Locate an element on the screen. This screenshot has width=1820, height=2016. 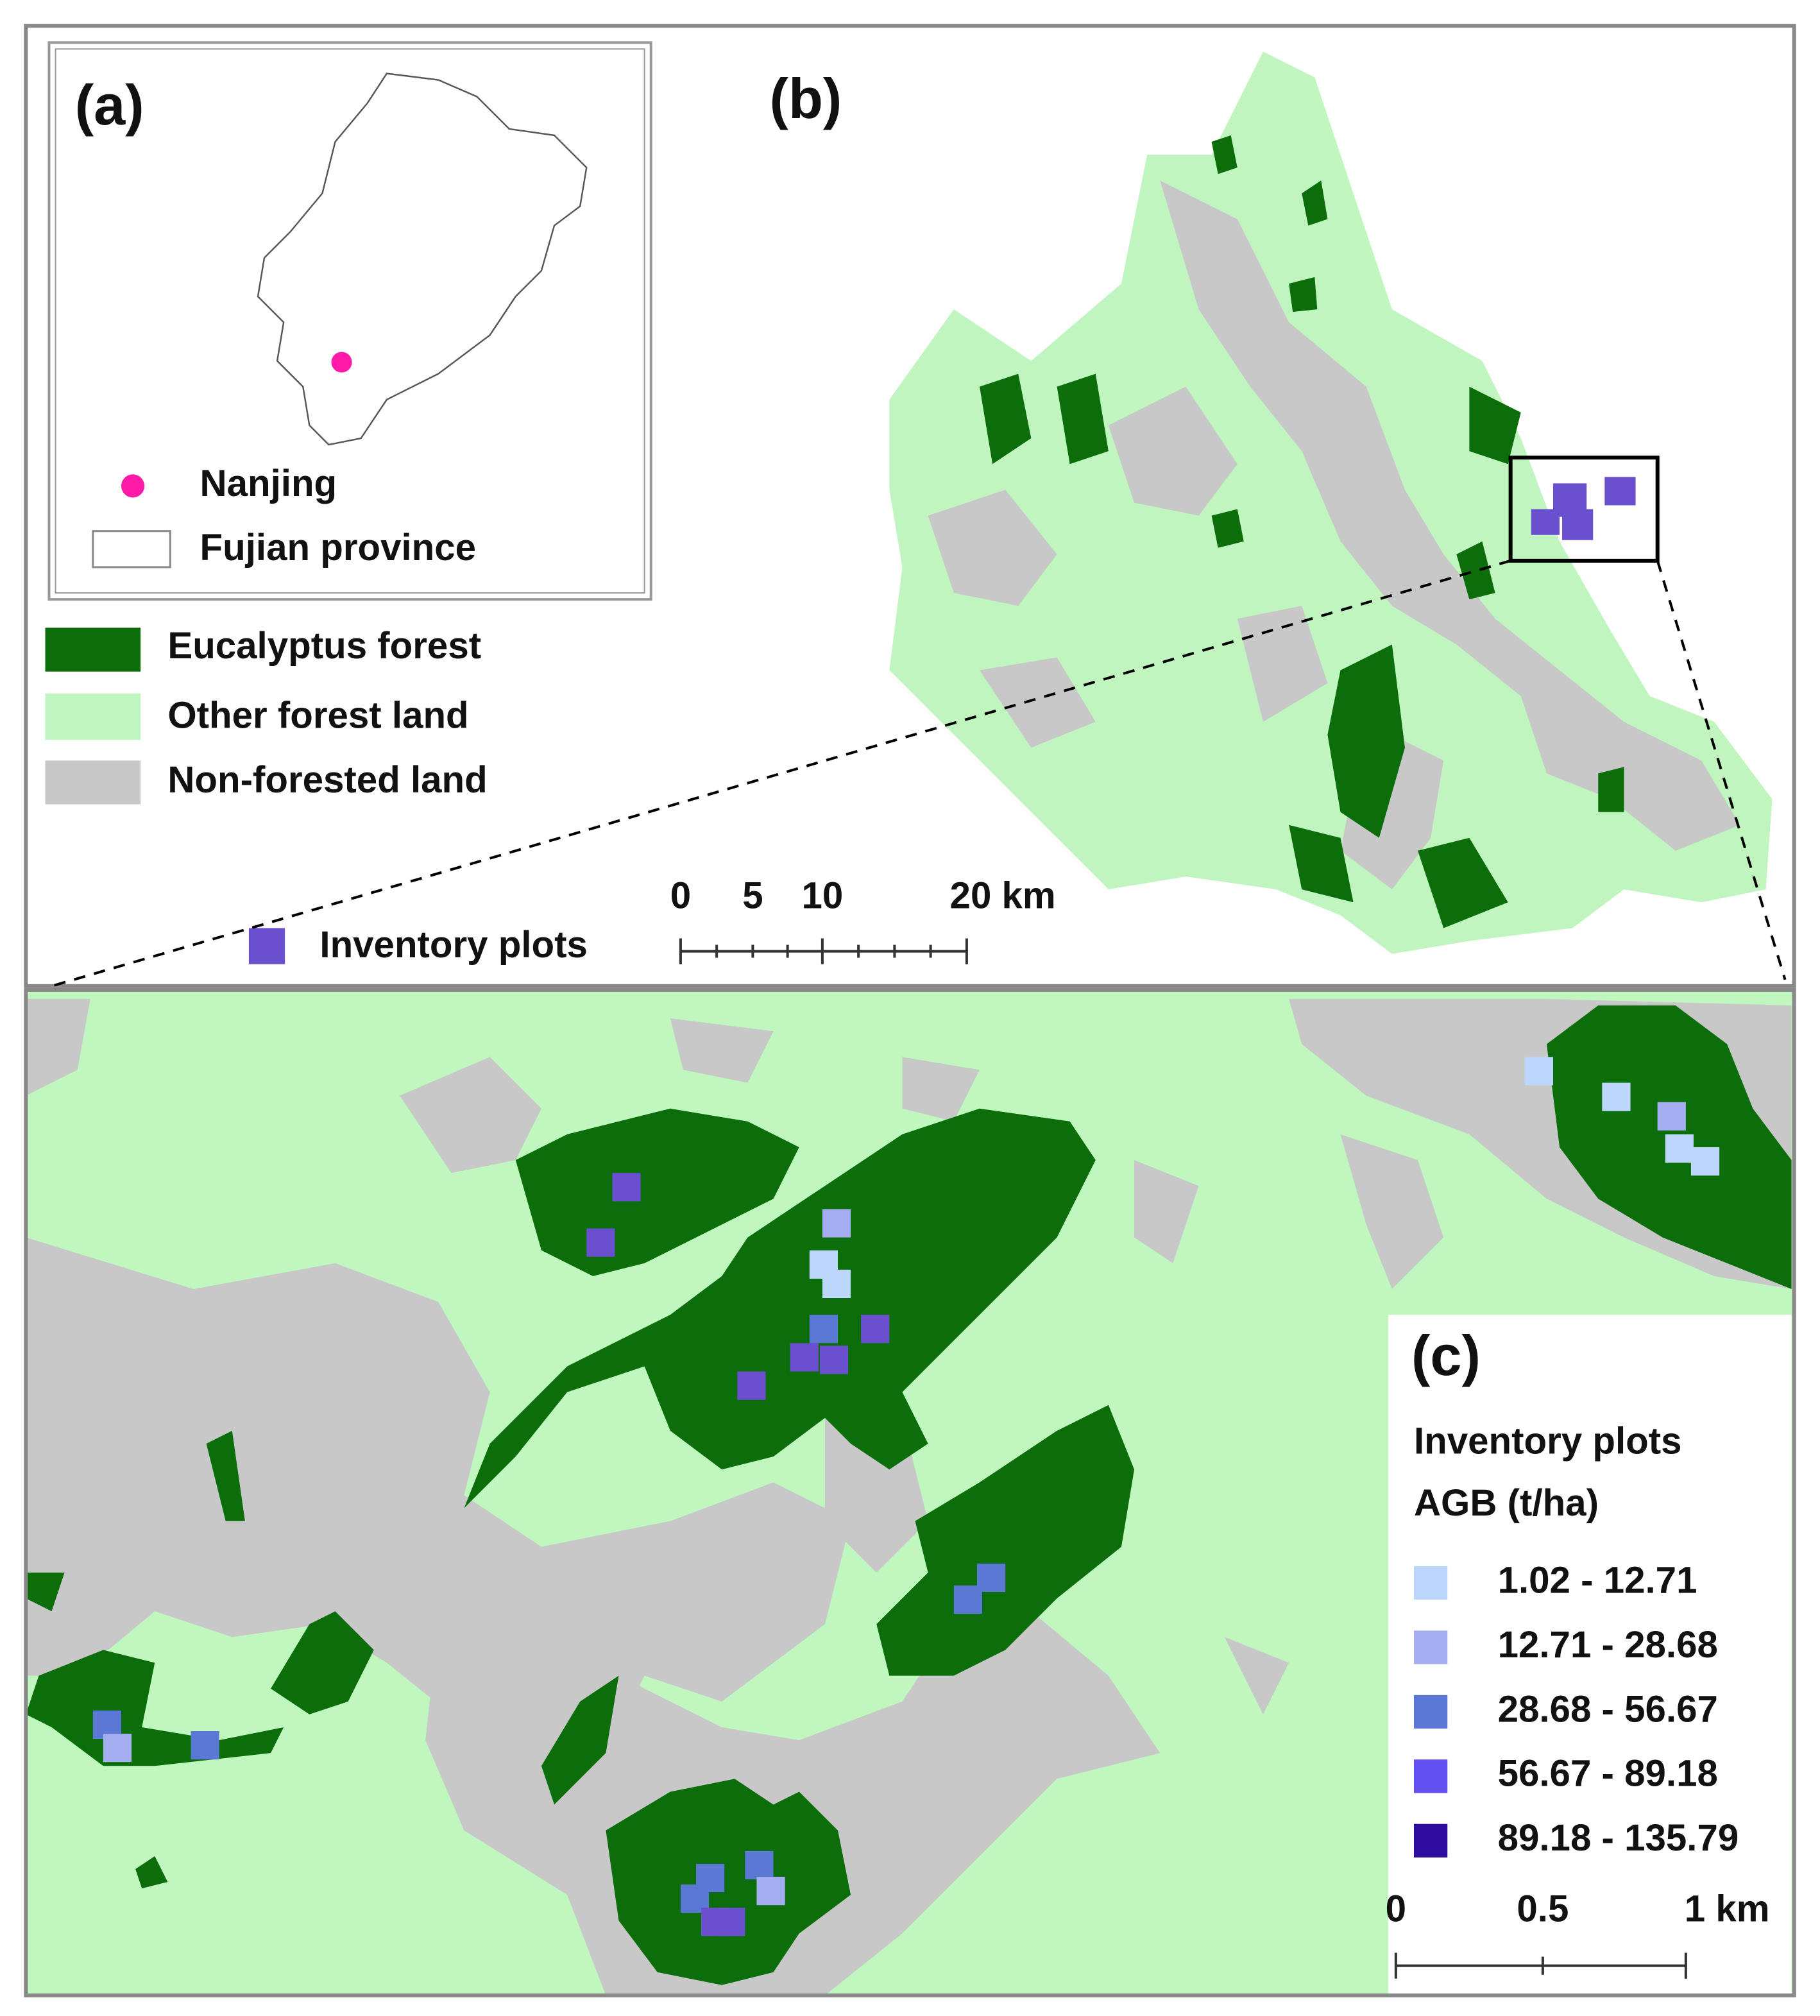
scale-label: 0.5 is located at coordinates (1543, 1909).